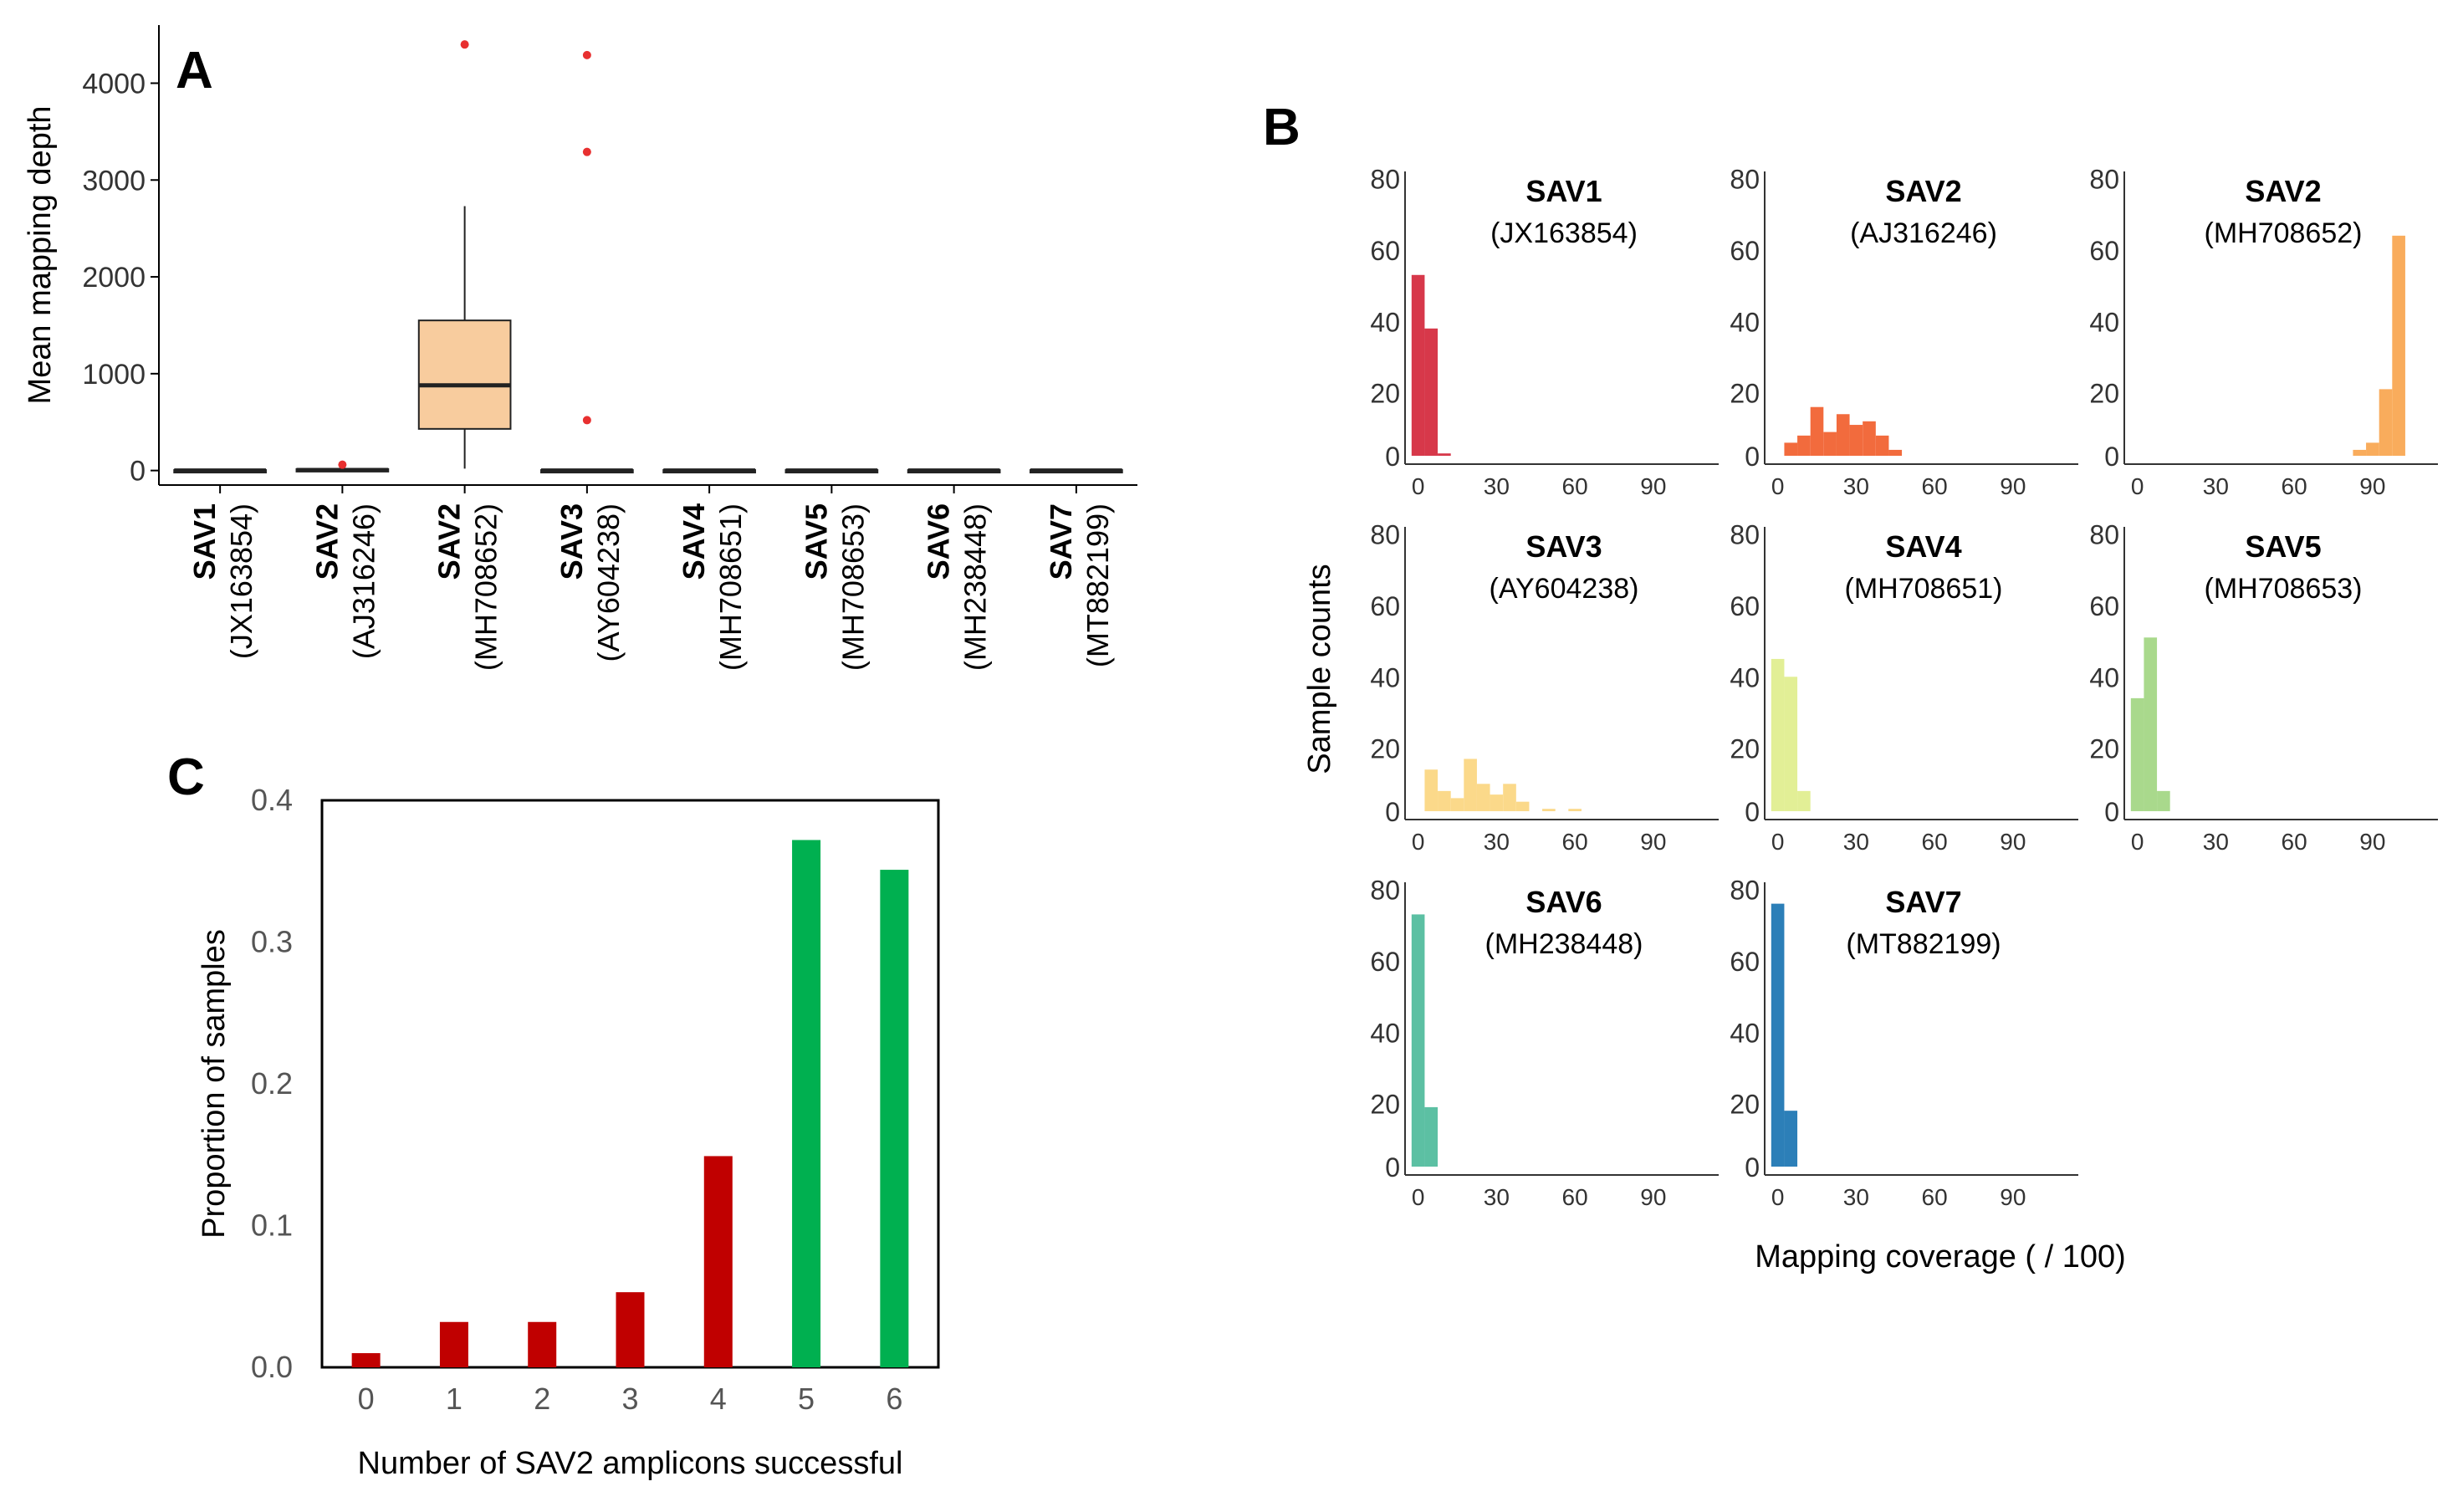  Describe the element at coordinates (1564, 233) in the screenshot. I see `histogram-subtitle: (JX163854)` at that location.